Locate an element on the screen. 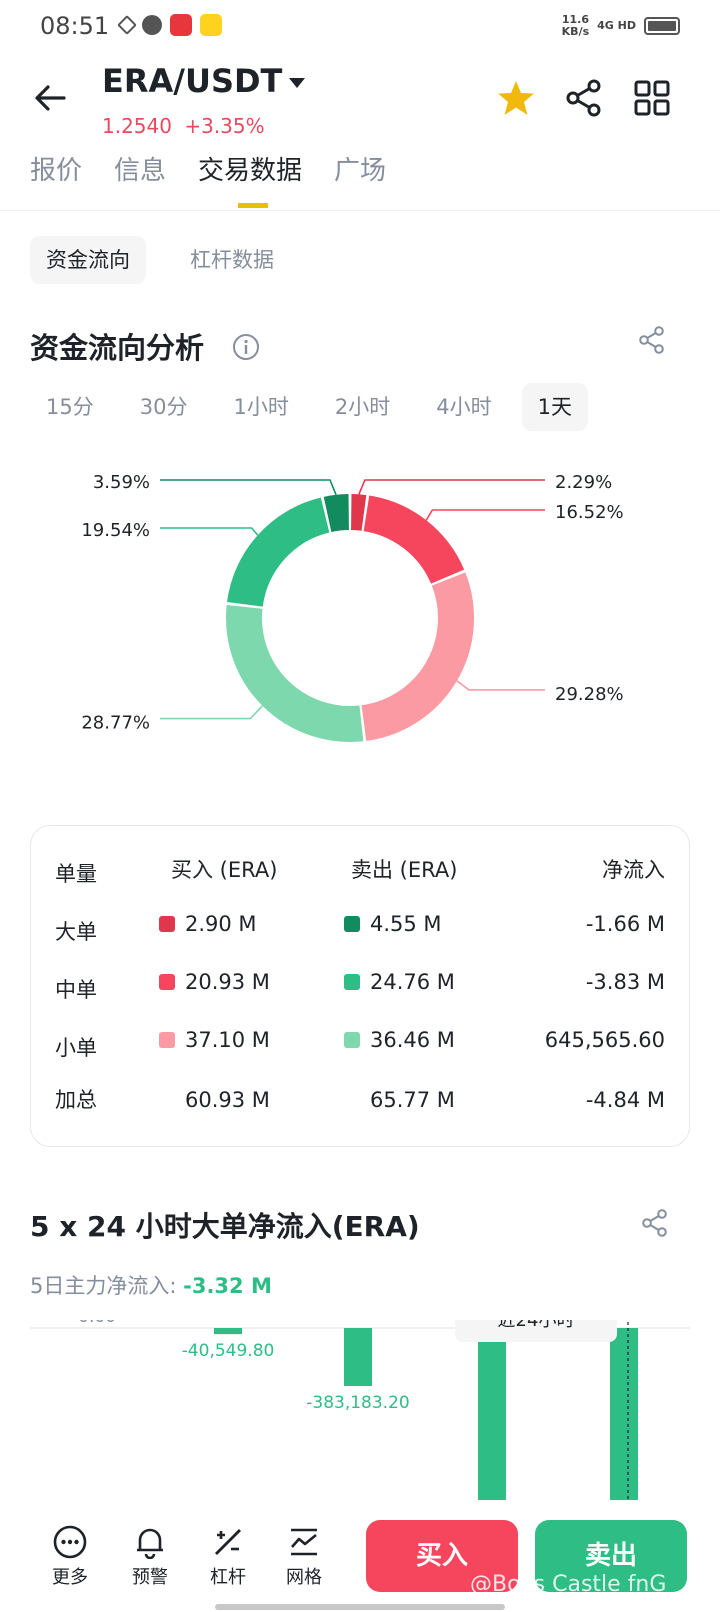 The image size is (720, 1612). net-value: -3.83 M is located at coordinates (625, 982).